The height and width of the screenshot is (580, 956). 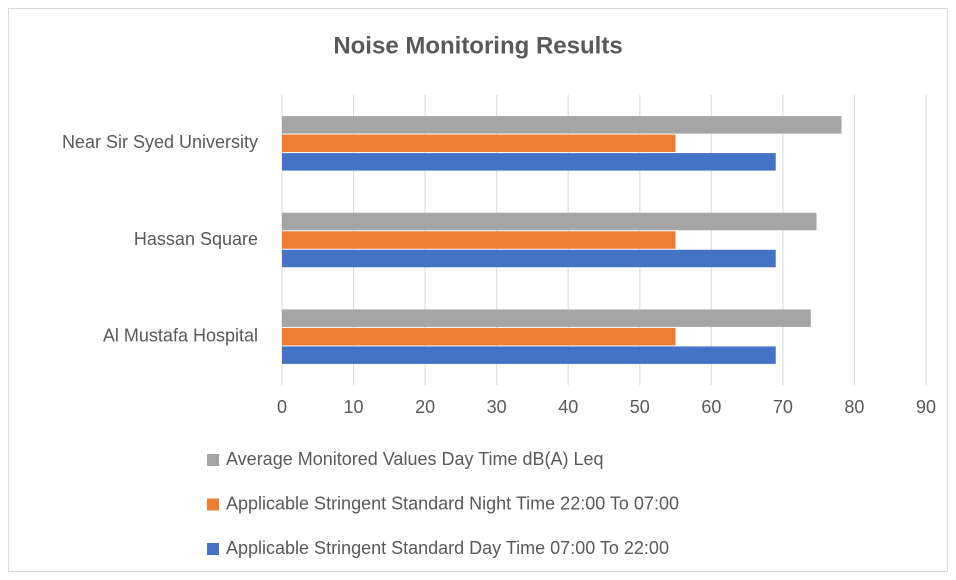 What do you see at coordinates (711, 407) in the screenshot?
I see `x-tick-label: 60` at bounding box center [711, 407].